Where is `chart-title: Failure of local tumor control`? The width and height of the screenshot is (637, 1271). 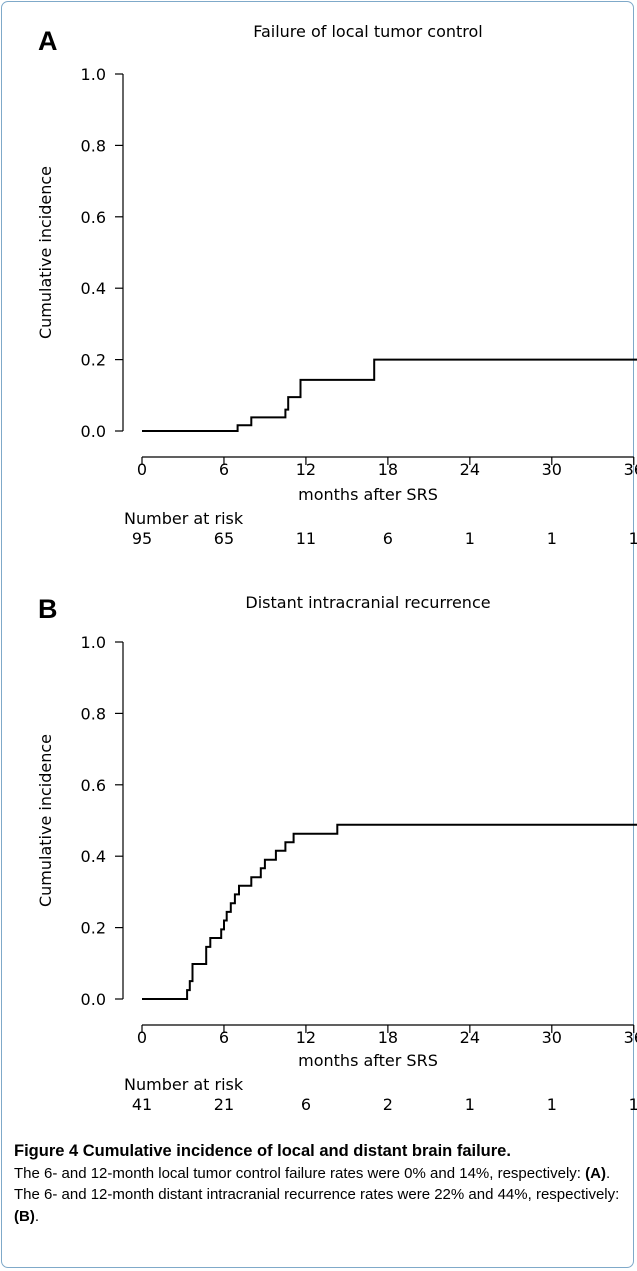 chart-title: Failure of local tumor control is located at coordinates (368, 31).